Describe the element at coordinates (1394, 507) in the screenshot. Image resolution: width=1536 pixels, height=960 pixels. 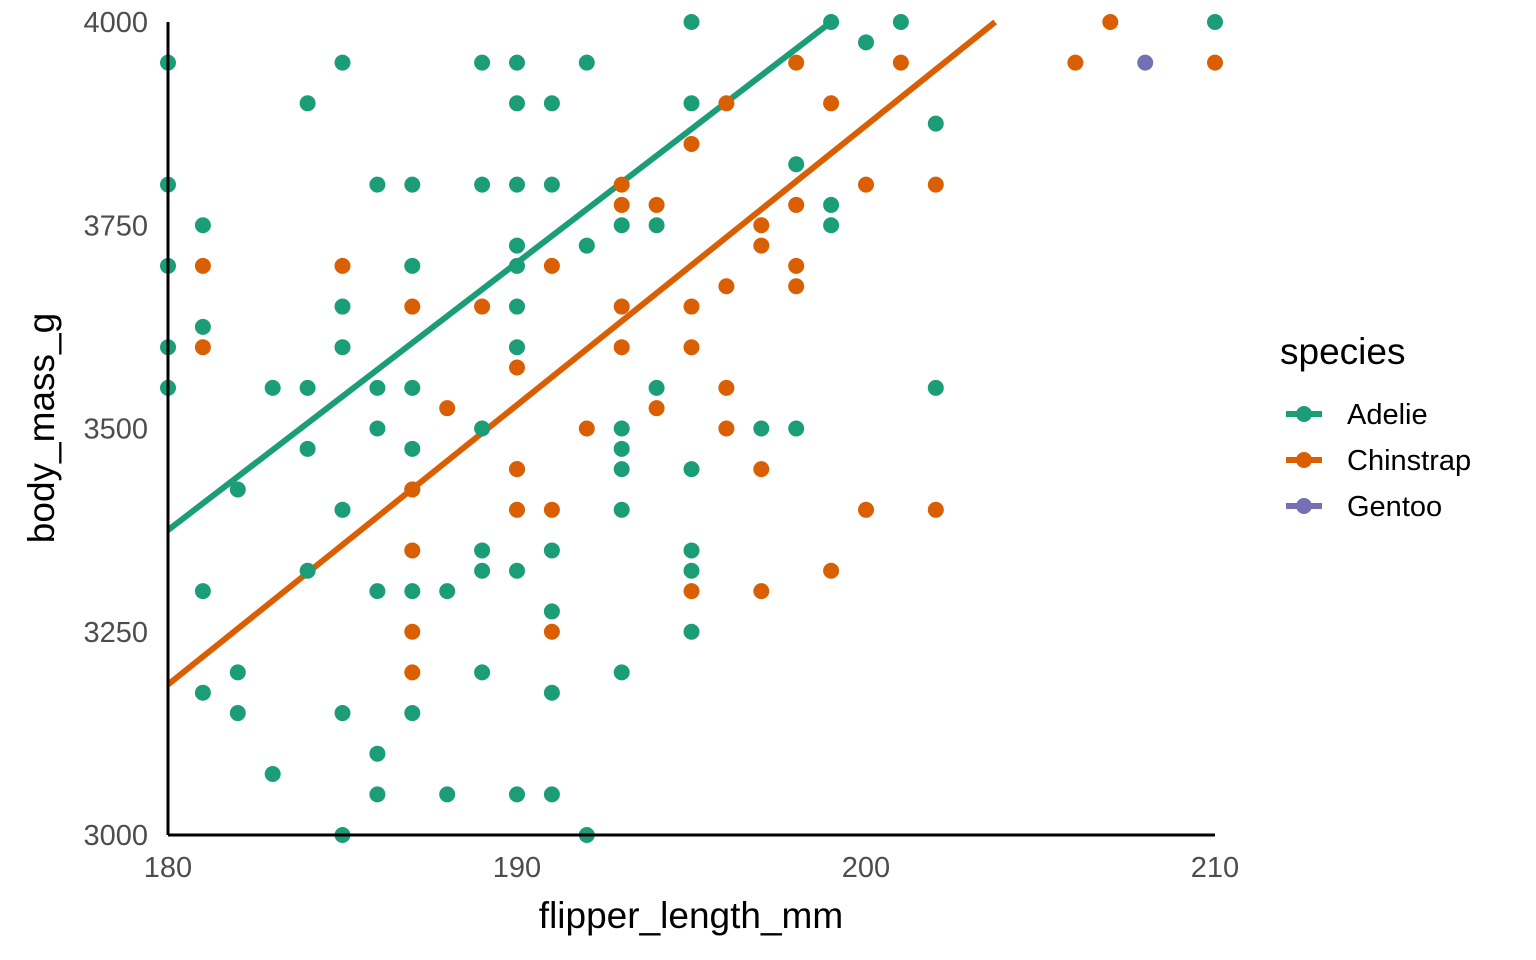
I see `legend-label: Gentoo` at that location.